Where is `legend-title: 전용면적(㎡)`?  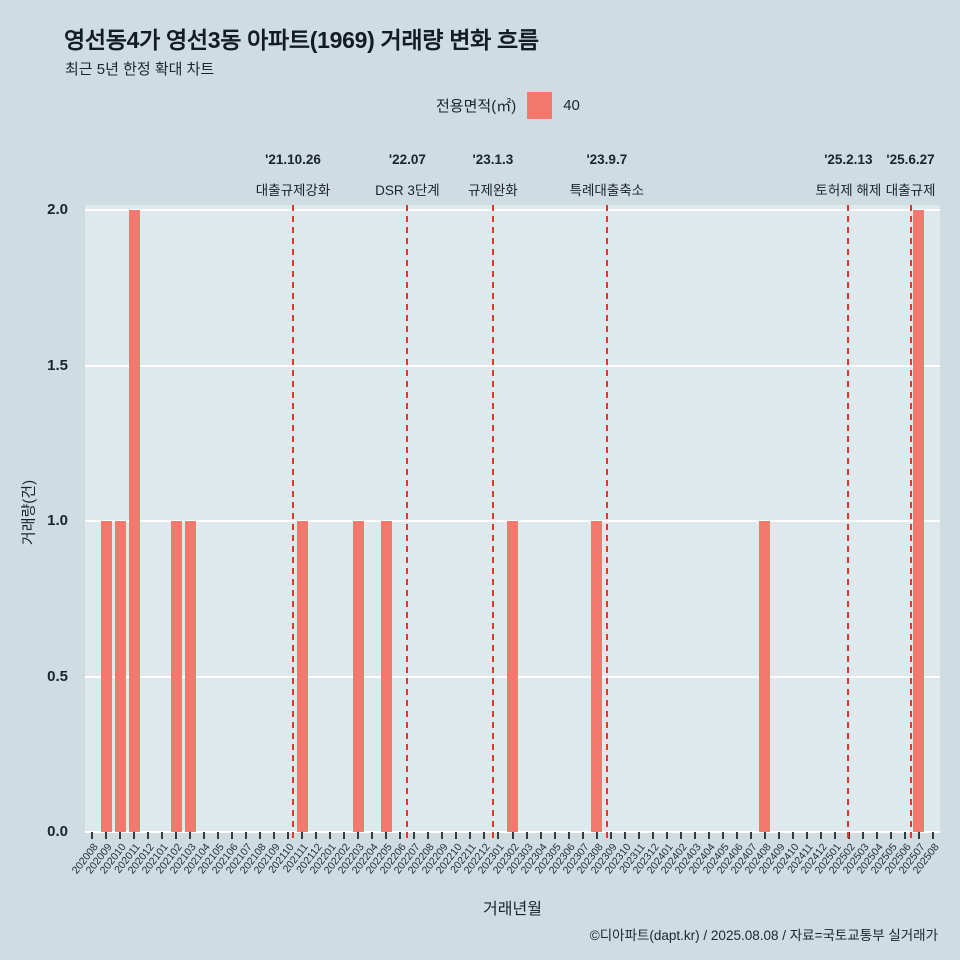
legend-title: 전용면적(㎡) is located at coordinates (476, 106).